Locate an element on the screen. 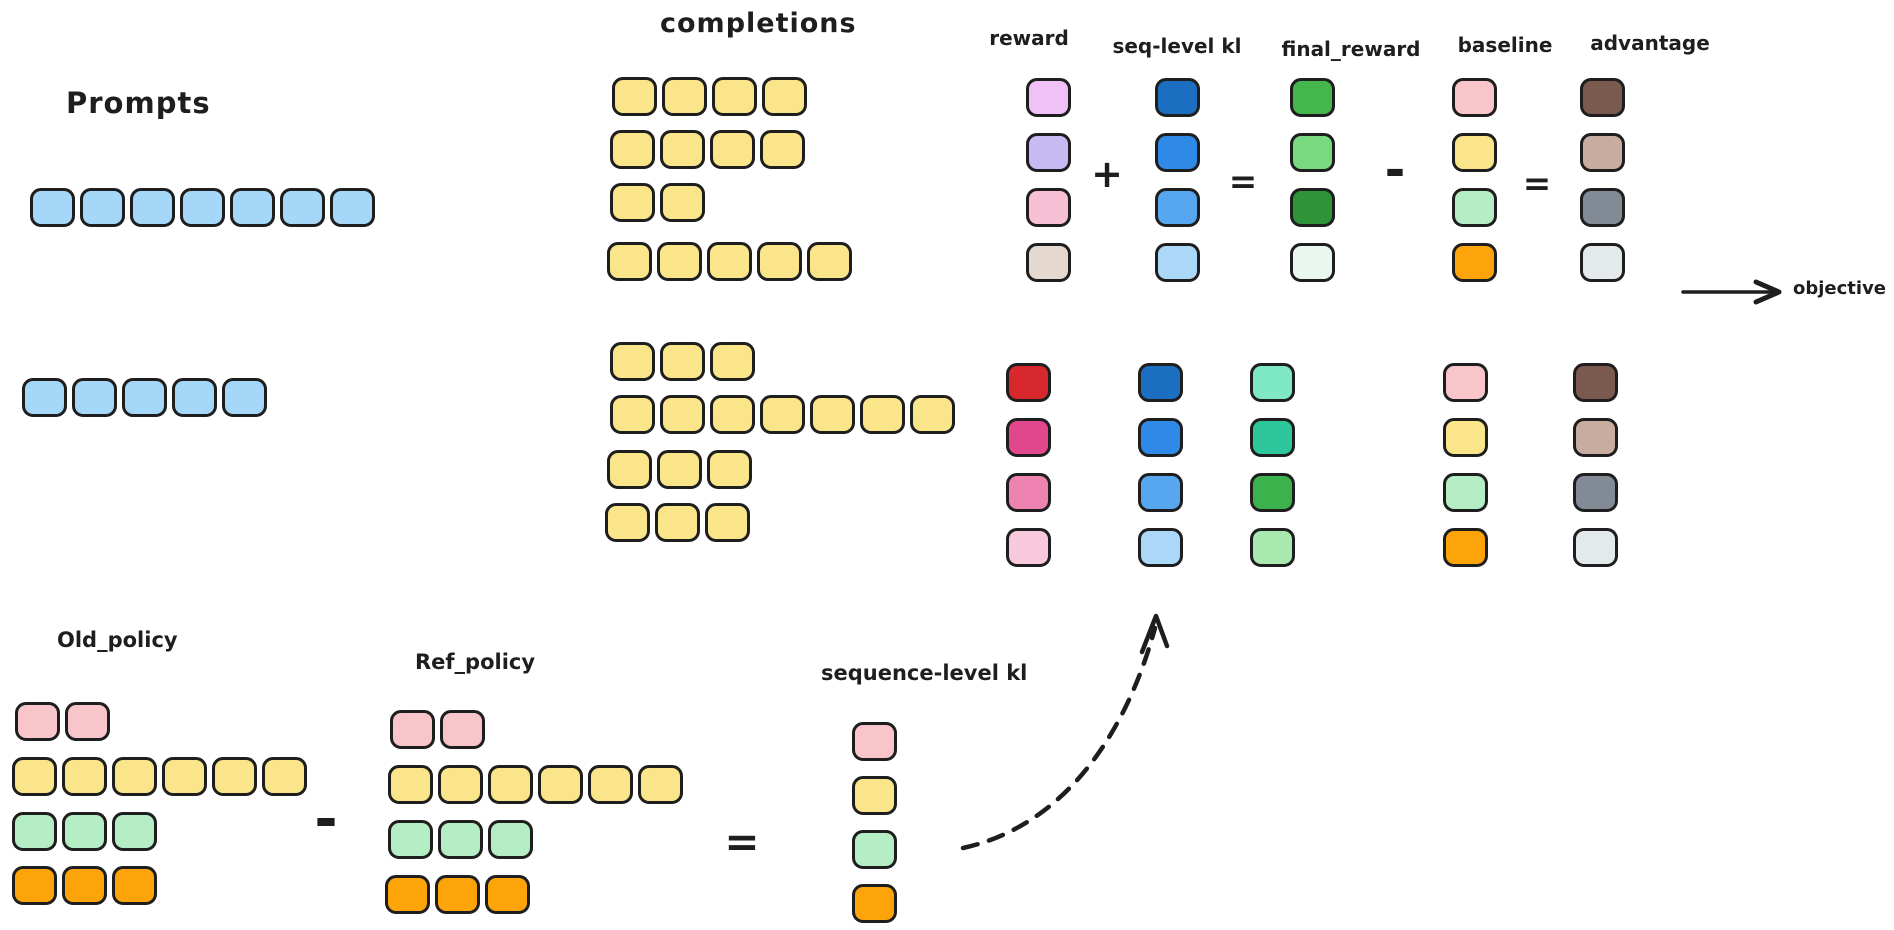 The height and width of the screenshot is (930, 1894). reward-column-label: reward is located at coordinates (1029, 38).